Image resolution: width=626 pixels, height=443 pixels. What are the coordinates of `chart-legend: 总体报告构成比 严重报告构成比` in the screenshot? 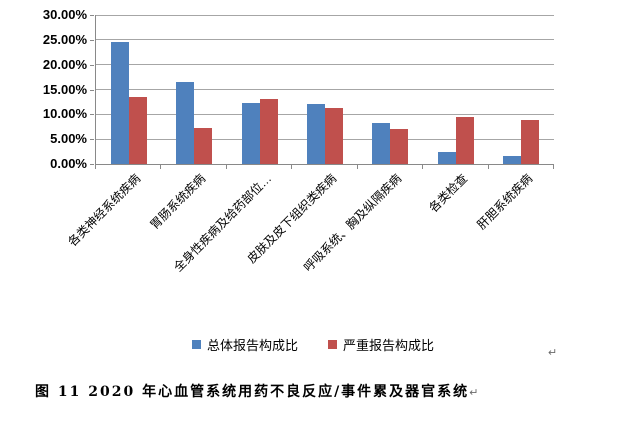 It's located at (313, 344).